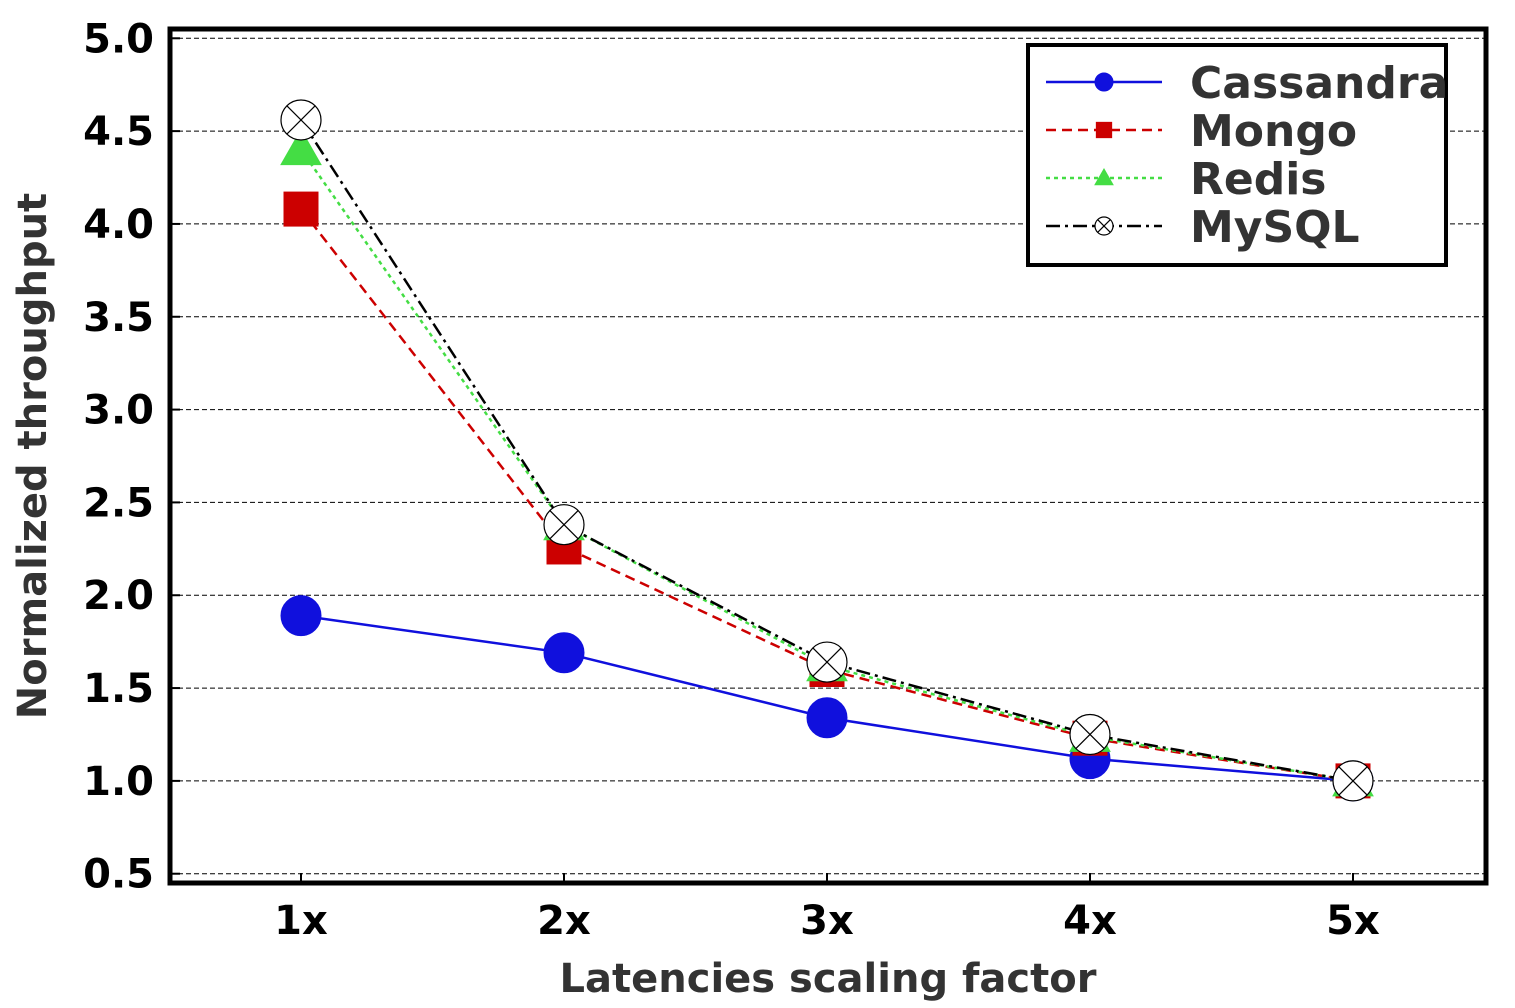 This screenshot has width=1515, height=1008. Describe the element at coordinates (33, 456) in the screenshot. I see `y-axis-label: Normalized throughput` at that location.